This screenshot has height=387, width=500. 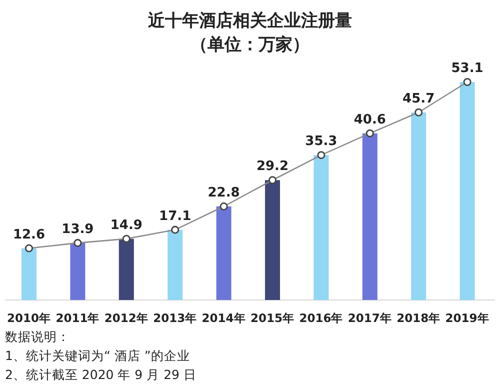 What do you see at coordinates (370, 120) in the screenshot?
I see `data-label: 40.6` at bounding box center [370, 120].